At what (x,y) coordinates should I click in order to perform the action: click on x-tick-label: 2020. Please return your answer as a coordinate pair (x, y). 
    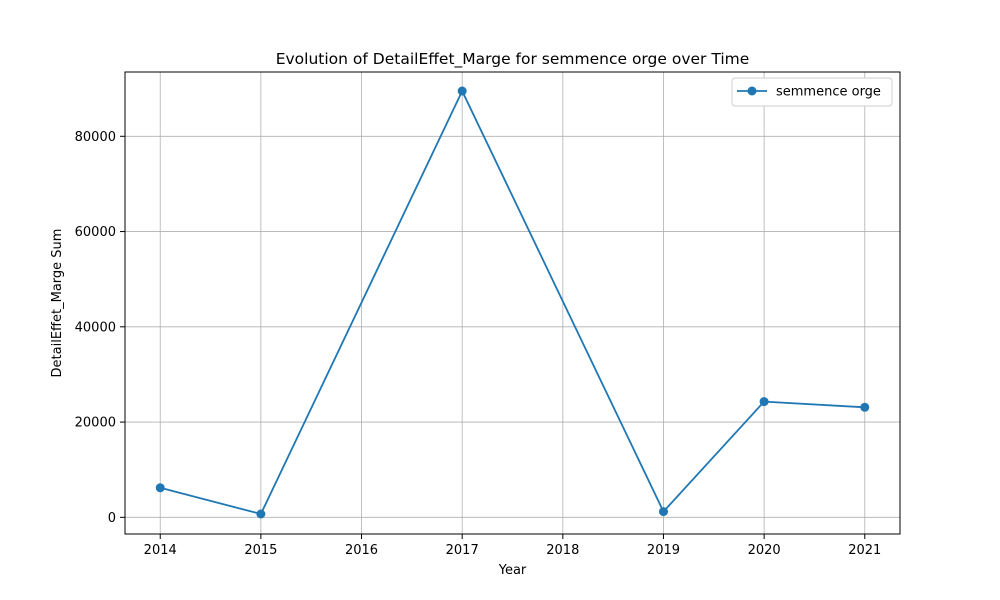
    Looking at the image, I should click on (764, 550).